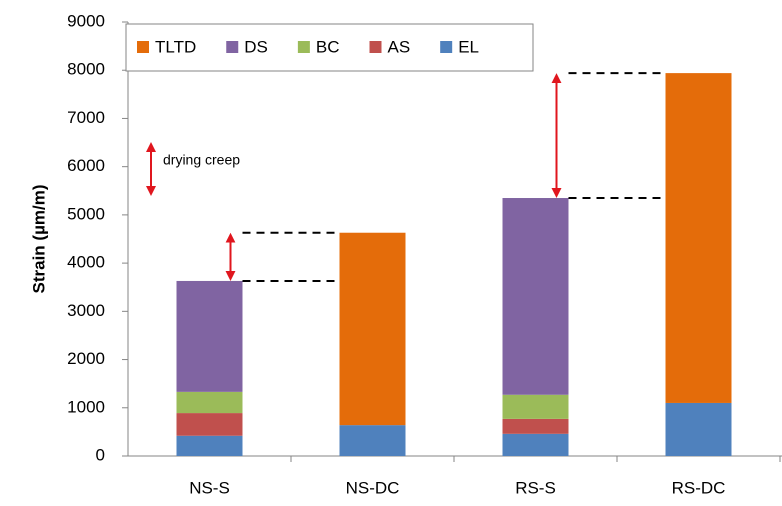 The image size is (782, 506). I want to click on y-tick-label: 4000, so click(86, 262).